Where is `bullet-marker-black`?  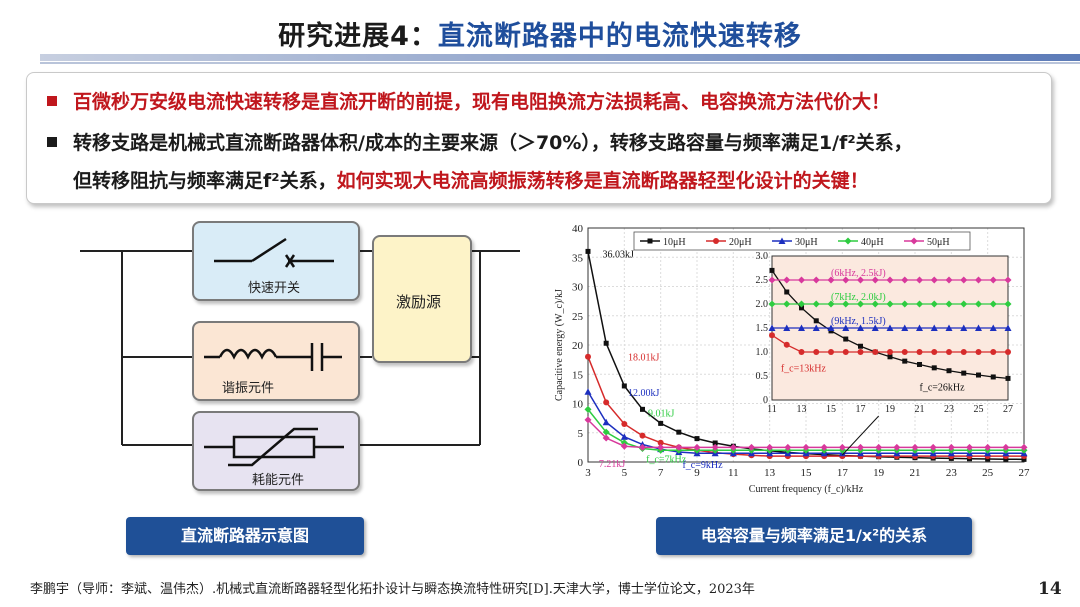 bullet-marker-black is located at coordinates (52, 142).